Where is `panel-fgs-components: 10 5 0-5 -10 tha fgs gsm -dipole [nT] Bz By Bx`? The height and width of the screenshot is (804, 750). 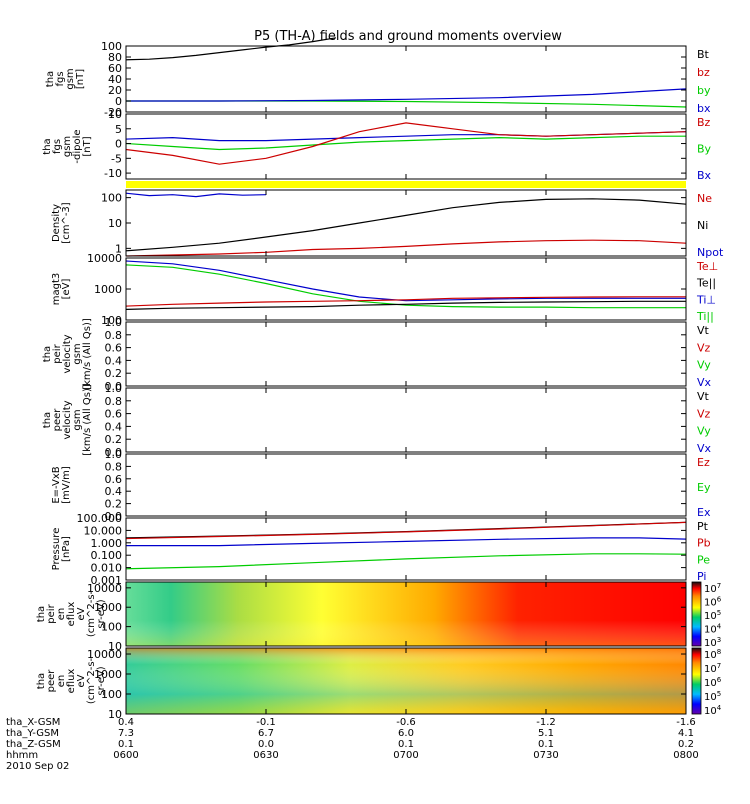
panel-fgs-components: 10 5 0-5 -10 tha fgs gsm -dipole [nT] Bz By Bx is located at coordinates (377, 145).